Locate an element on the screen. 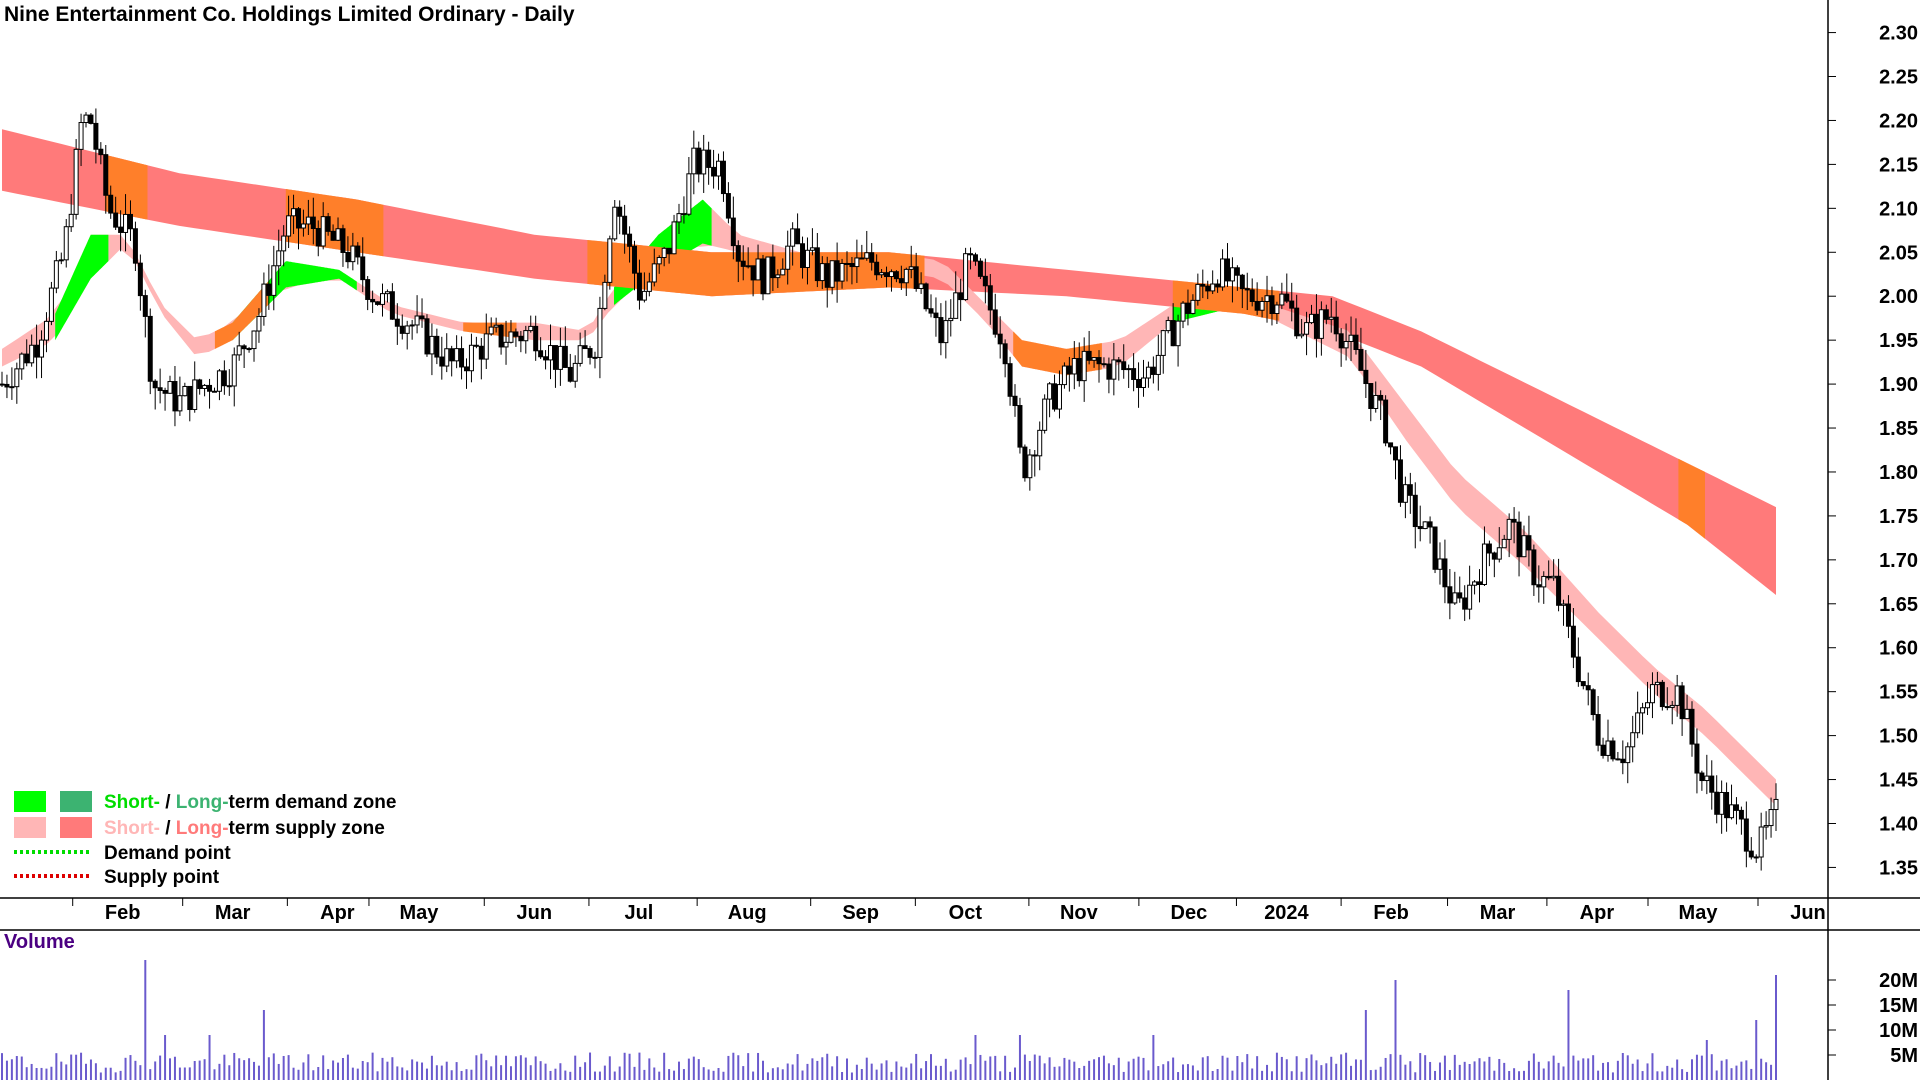  y-tick-label: 2.05 is located at coordinates (1898, 253).